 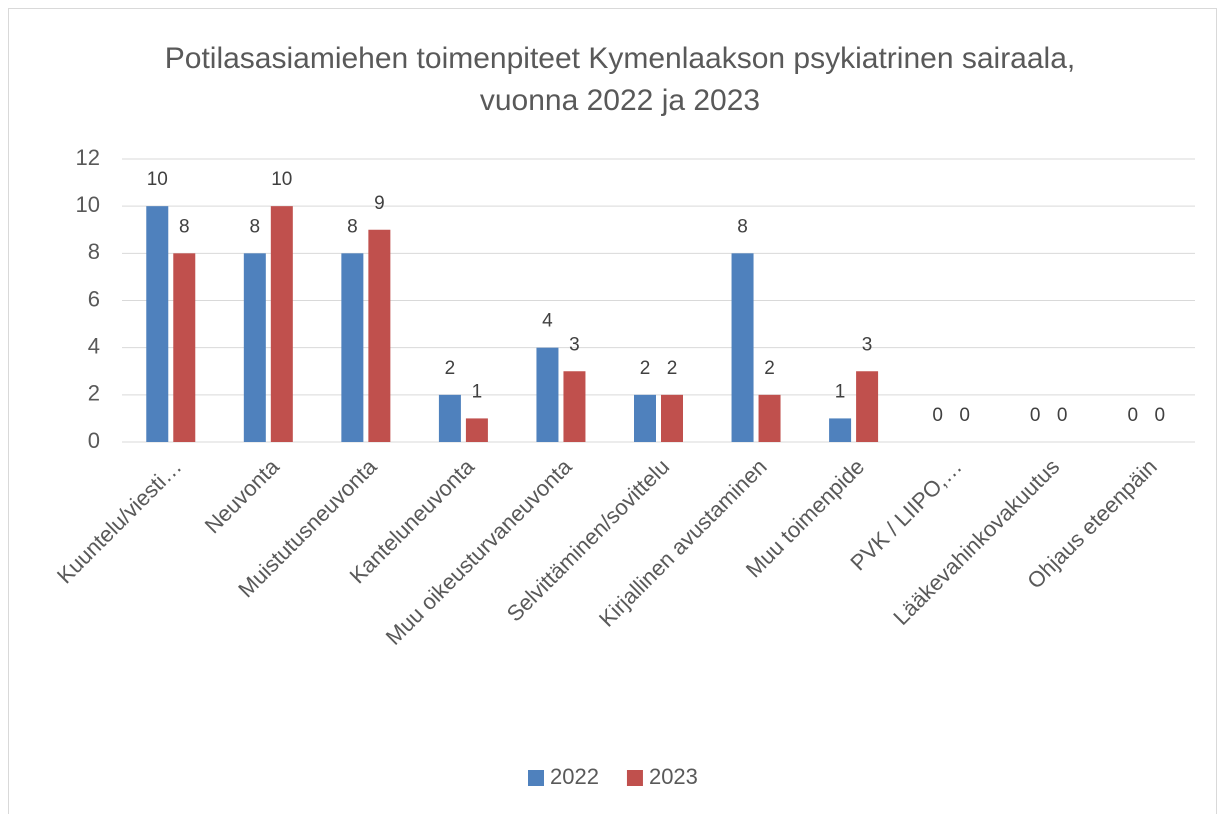 What do you see at coordinates (242, 495) in the screenshot?
I see `x-tick-label: Neuvonta` at bounding box center [242, 495].